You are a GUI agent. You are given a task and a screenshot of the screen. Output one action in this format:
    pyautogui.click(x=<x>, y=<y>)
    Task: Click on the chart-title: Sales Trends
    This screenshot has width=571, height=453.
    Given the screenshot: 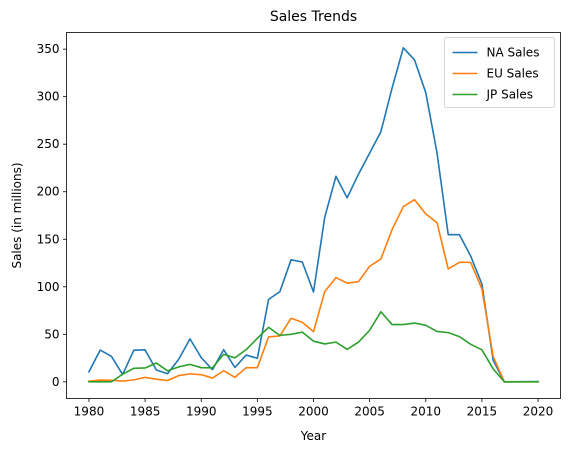 What is the action you would take?
    pyautogui.click(x=313, y=17)
    